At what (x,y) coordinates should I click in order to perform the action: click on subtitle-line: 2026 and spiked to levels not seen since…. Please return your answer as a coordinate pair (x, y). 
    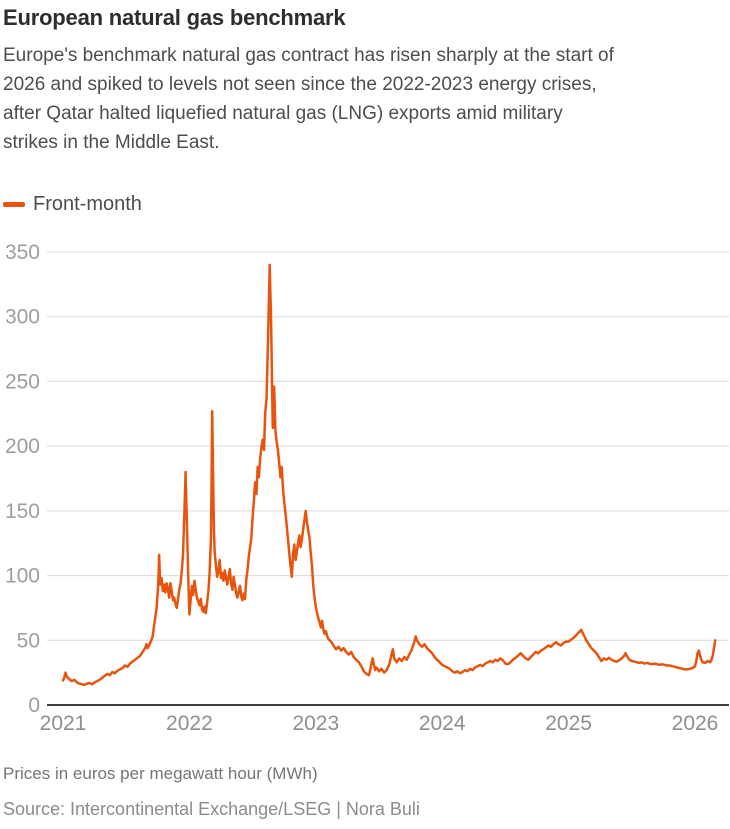
    Looking at the image, I should click on (300, 84).